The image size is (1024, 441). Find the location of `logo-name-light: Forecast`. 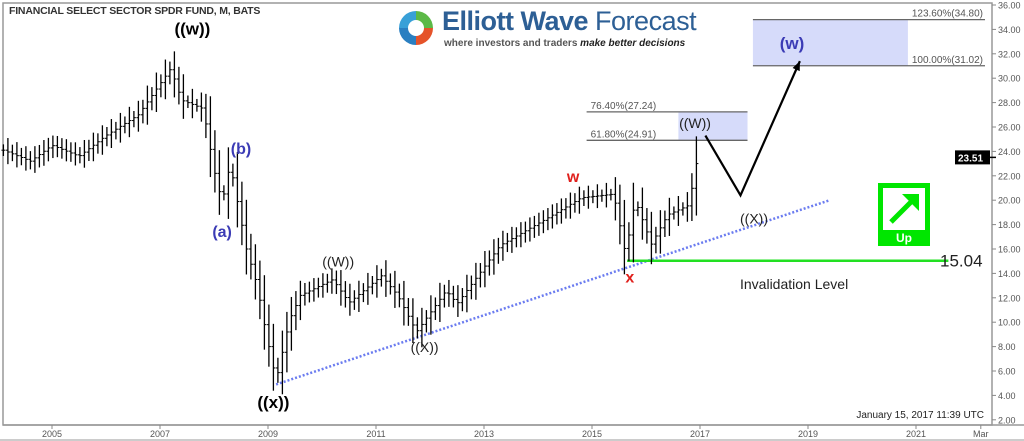

logo-name-light: Forecast is located at coordinates (646, 21).